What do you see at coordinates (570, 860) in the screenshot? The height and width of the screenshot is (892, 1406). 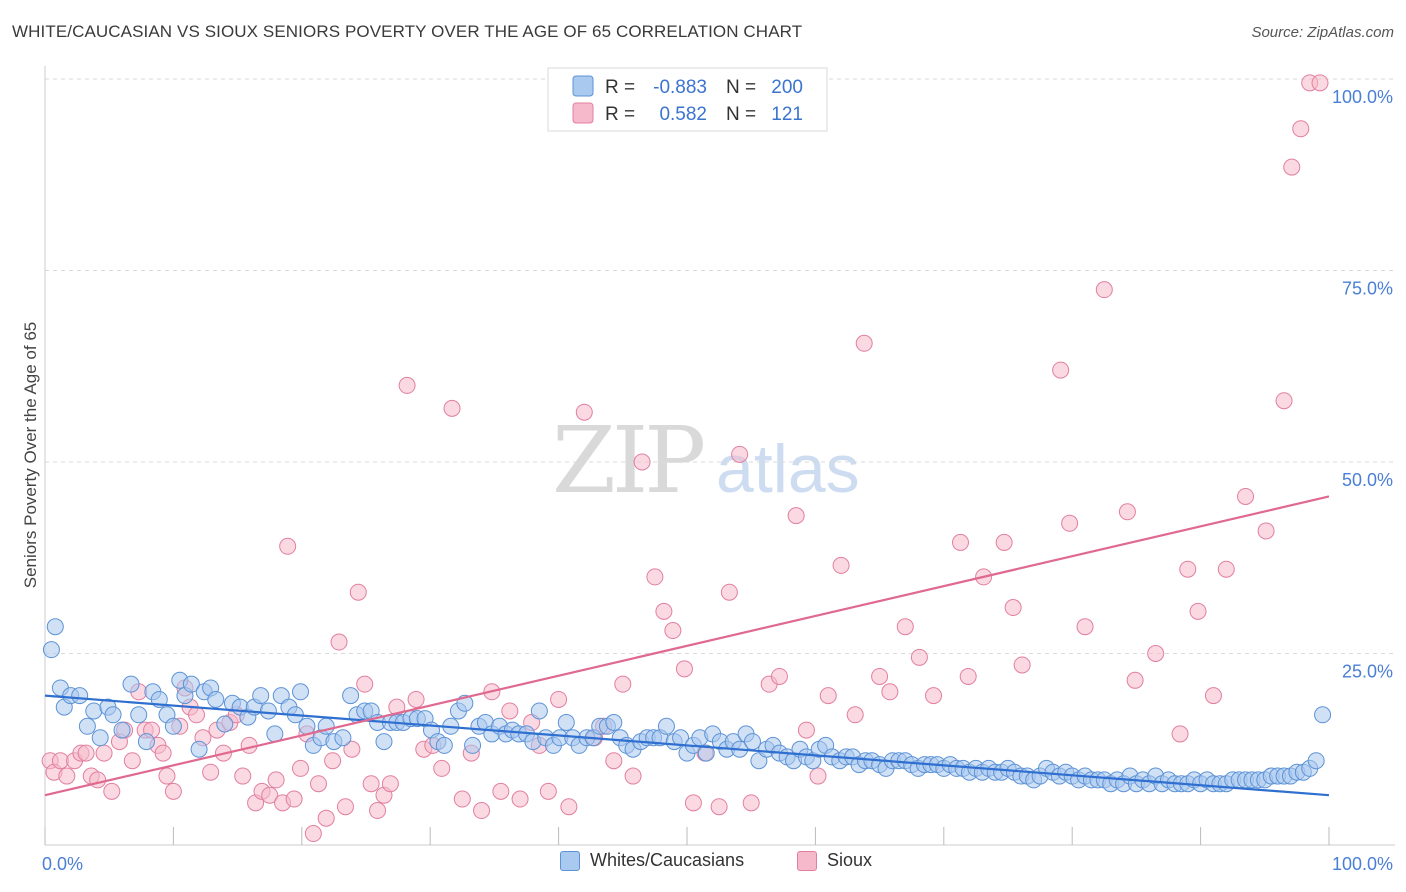 I see `legend-swatch-whites` at bounding box center [570, 860].